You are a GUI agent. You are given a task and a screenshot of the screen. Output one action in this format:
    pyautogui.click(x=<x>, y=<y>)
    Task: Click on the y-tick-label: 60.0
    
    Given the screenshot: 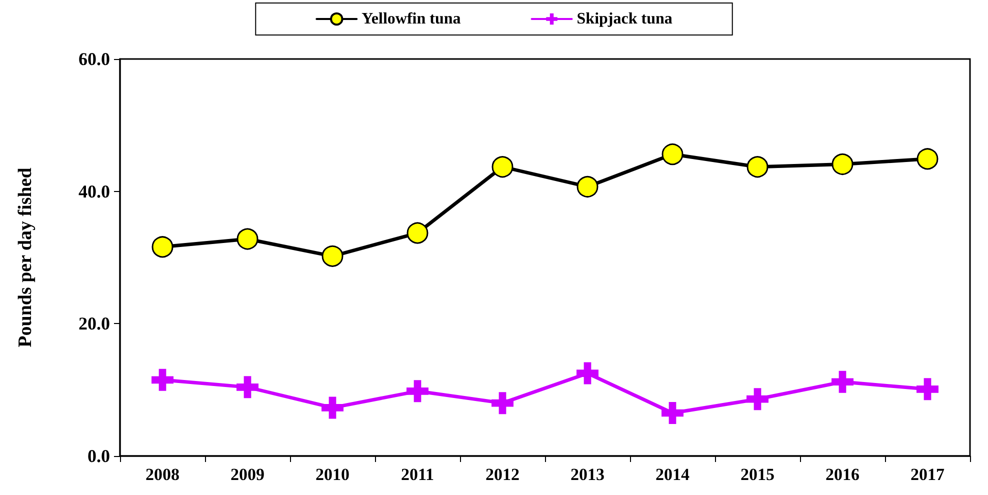 What is the action you would take?
    pyautogui.click(x=94, y=59)
    